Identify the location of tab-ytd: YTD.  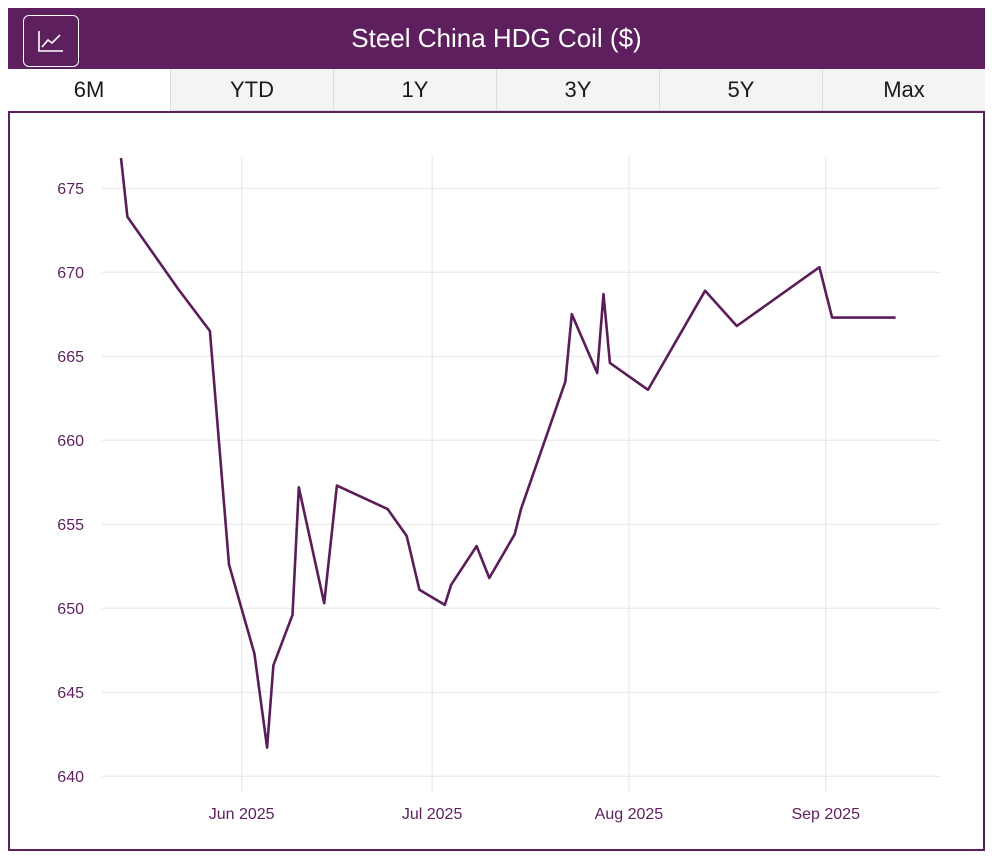
(251, 90).